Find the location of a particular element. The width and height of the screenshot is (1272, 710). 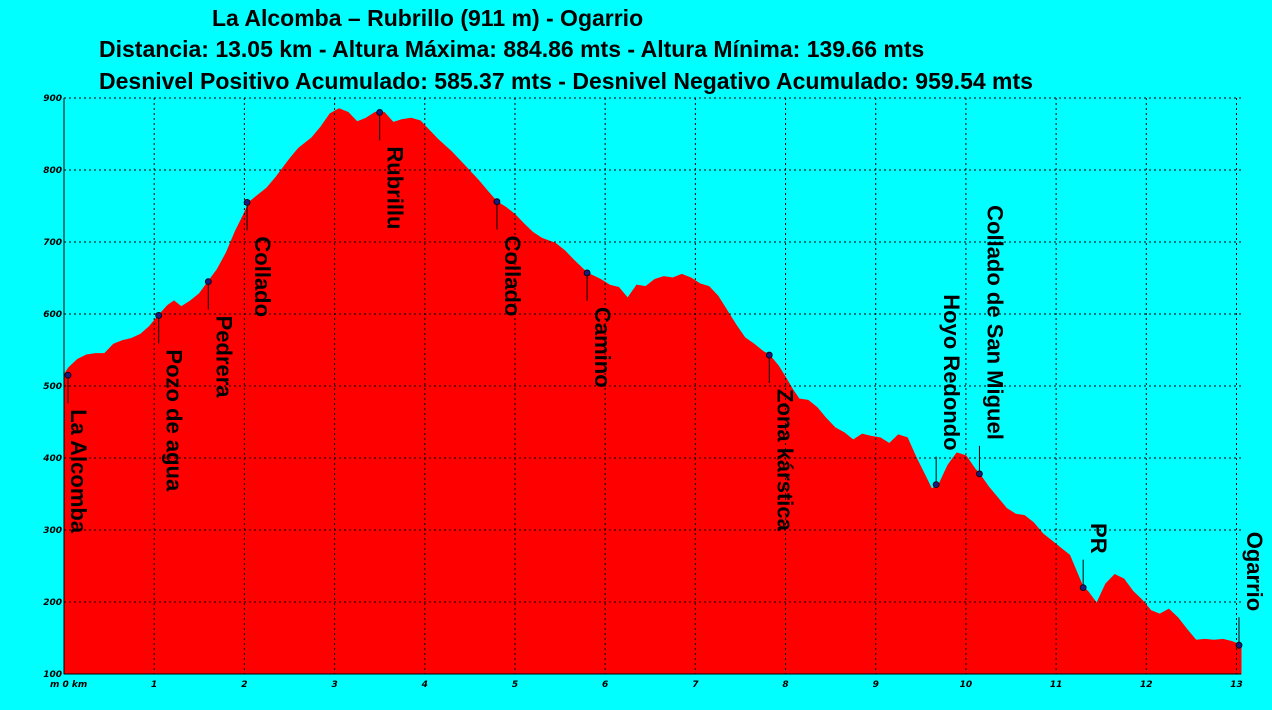

waypoint-label: Camino is located at coordinates (602, 347).